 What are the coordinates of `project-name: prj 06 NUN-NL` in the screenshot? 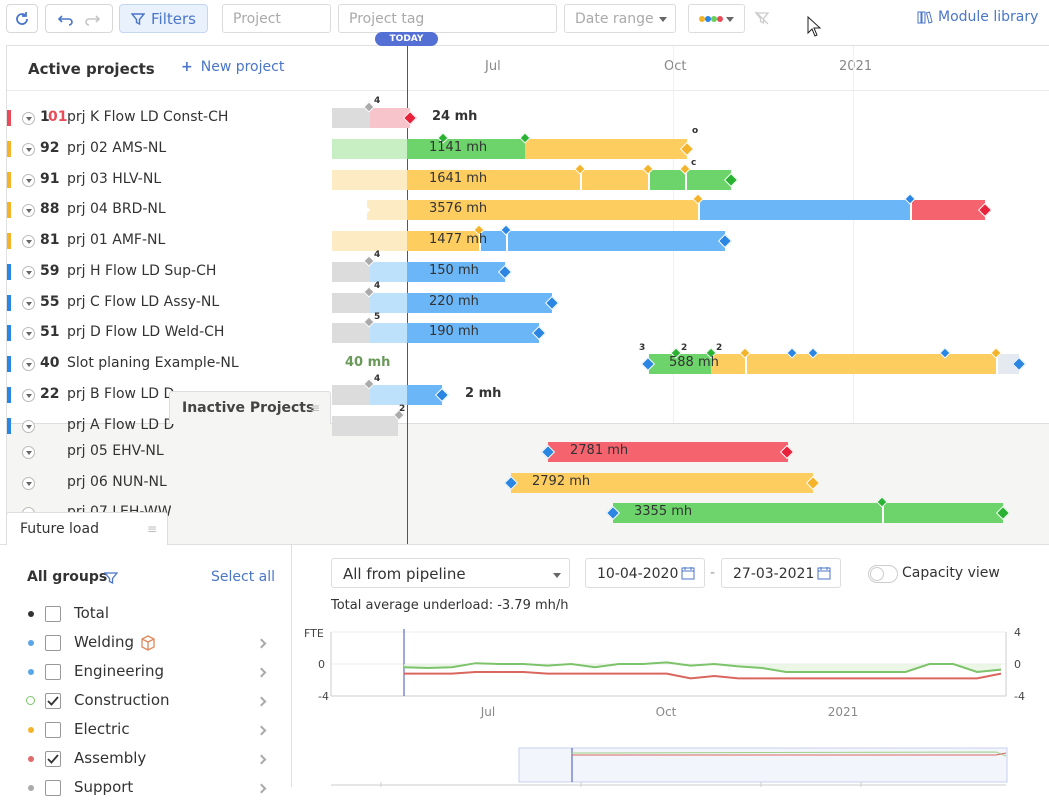 It's located at (117, 482).